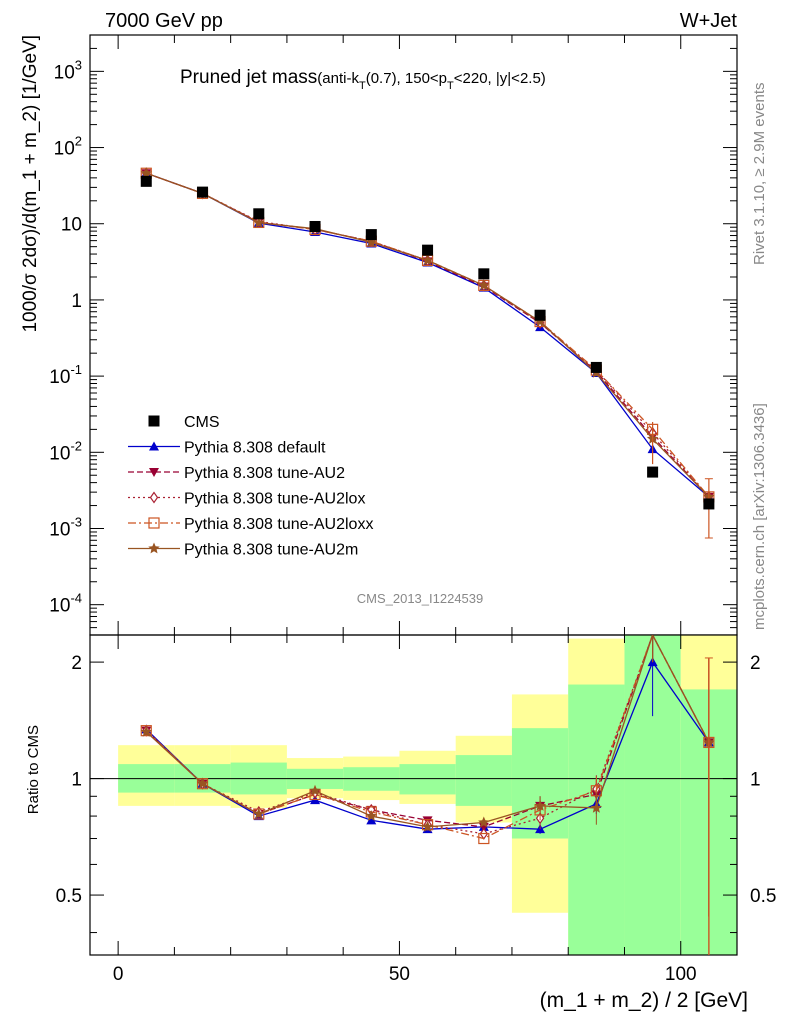 The width and height of the screenshot is (786, 1024). Describe the element at coordinates (709, 21) in the screenshot. I see `header-process-label: W+Jet` at that location.